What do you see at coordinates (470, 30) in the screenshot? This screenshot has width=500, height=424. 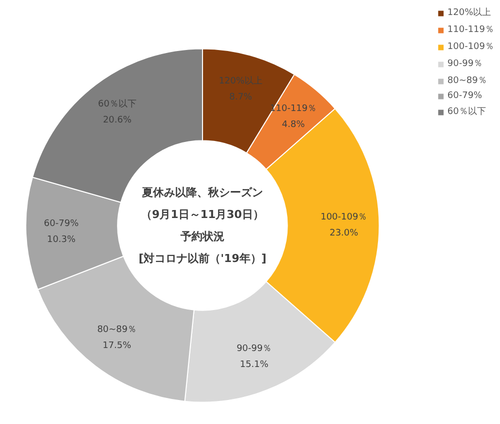 I see `legend-label: 110-119％` at bounding box center [470, 30].